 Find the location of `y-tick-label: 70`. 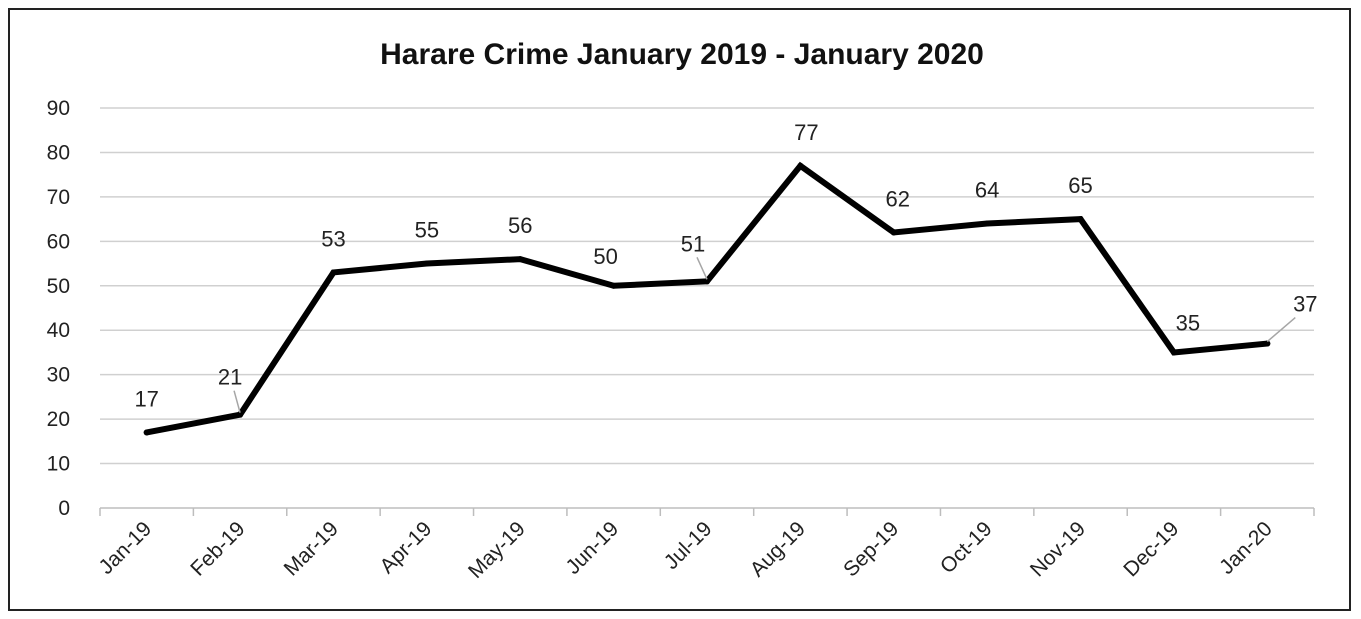

y-tick-label: 70 is located at coordinates (58, 197).